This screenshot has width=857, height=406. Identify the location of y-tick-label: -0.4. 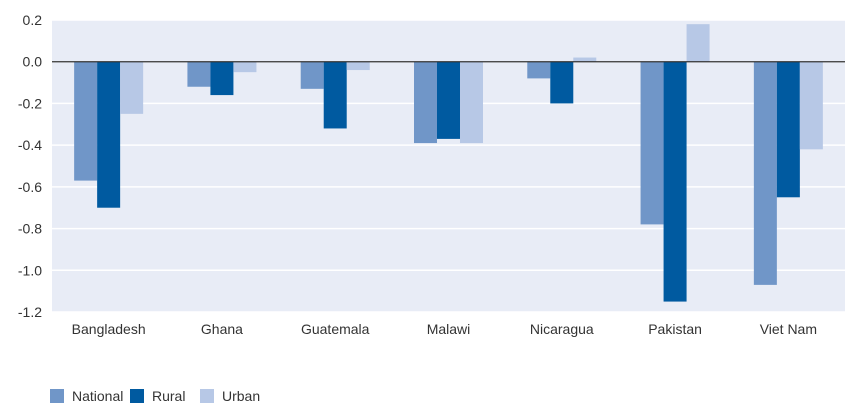
(30, 145).